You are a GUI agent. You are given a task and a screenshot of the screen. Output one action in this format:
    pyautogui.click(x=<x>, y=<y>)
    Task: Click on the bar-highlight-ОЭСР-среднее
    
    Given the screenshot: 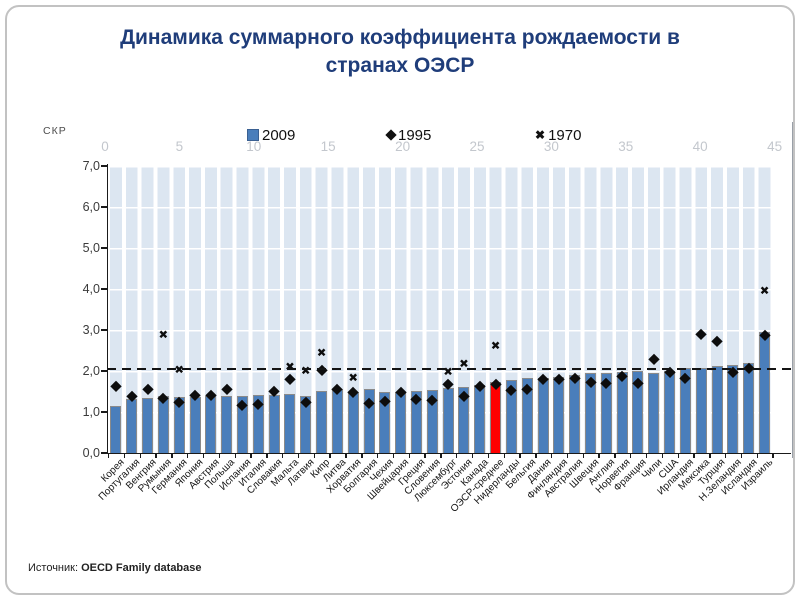 What is the action you would take?
    pyautogui.click(x=496, y=417)
    